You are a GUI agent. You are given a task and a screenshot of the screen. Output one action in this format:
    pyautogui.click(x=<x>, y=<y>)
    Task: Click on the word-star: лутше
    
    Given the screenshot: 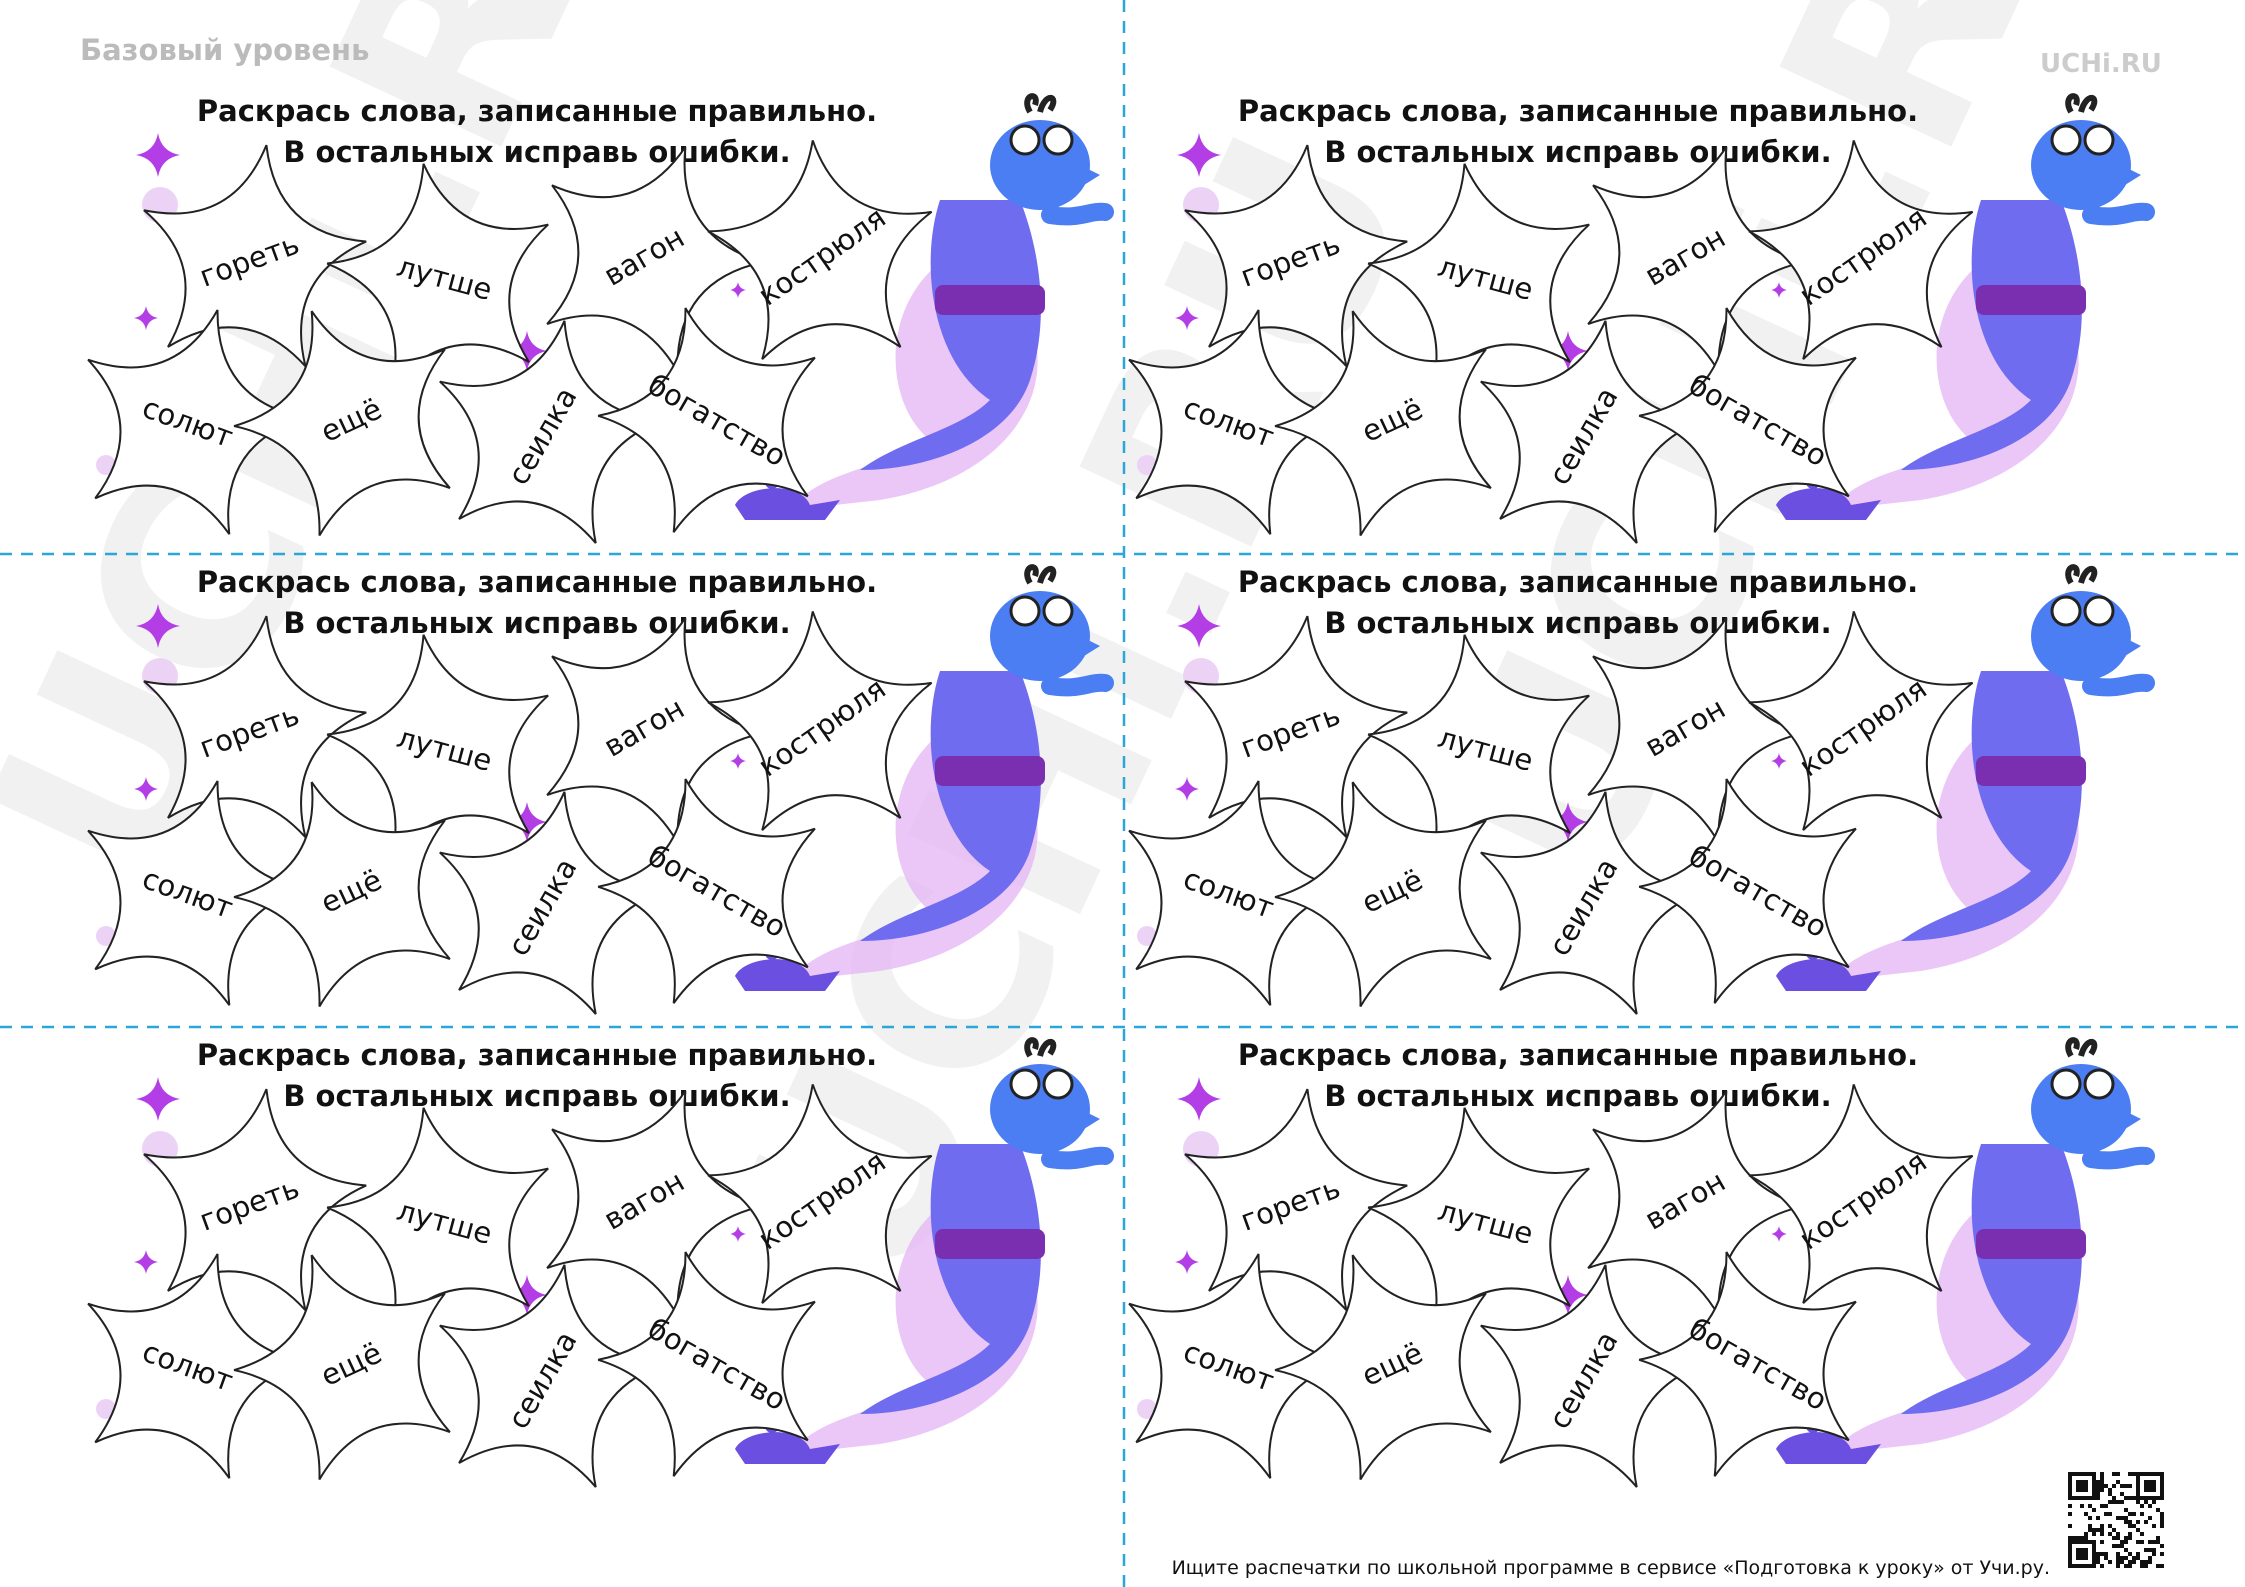 What is the action you would take?
    pyautogui.click(x=1478, y=746)
    